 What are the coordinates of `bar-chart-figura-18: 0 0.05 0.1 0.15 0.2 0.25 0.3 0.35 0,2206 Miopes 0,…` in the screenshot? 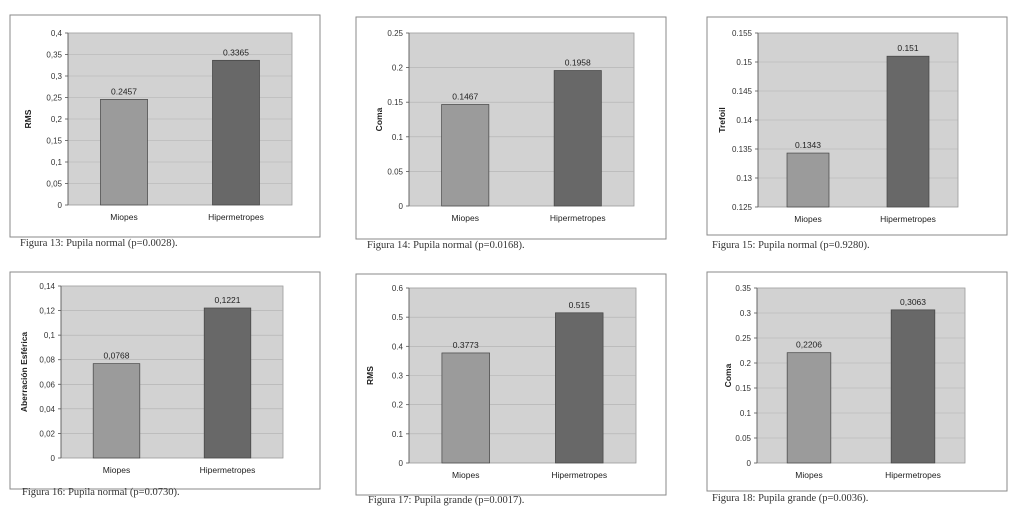 It's located at (857, 381).